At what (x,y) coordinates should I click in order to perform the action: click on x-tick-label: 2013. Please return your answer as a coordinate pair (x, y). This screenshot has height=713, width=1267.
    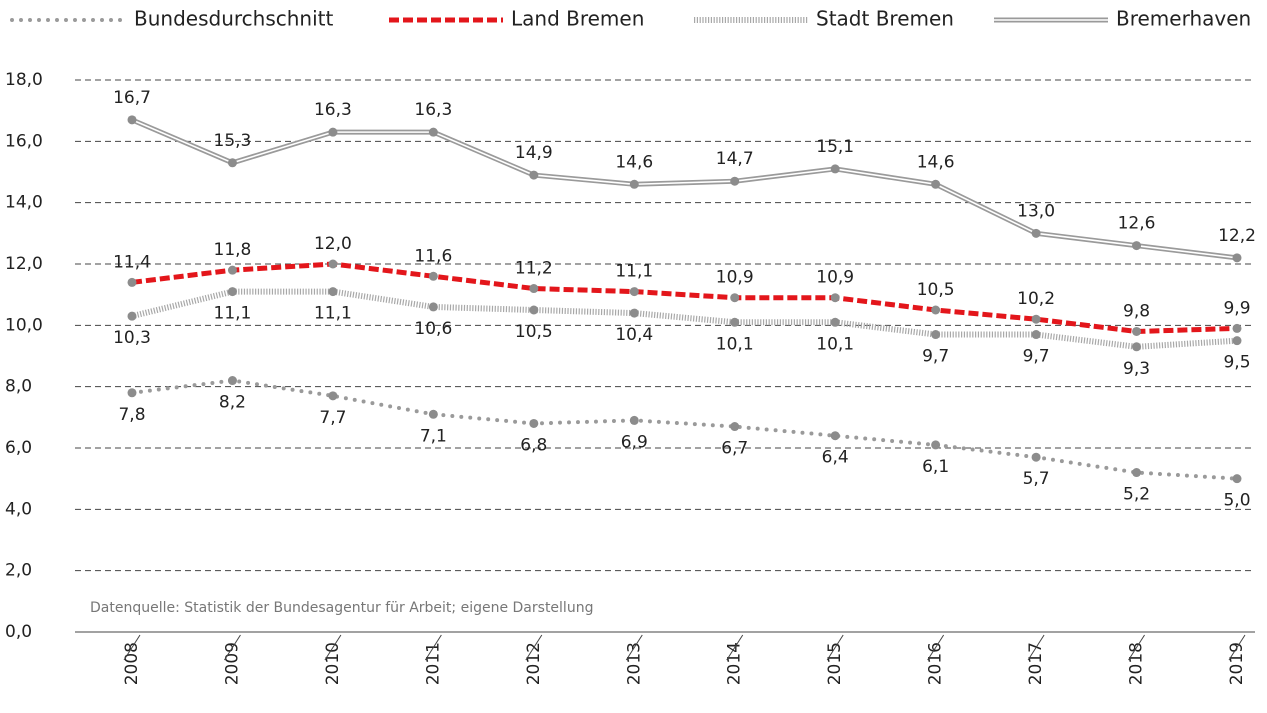
    Looking at the image, I should click on (634, 663).